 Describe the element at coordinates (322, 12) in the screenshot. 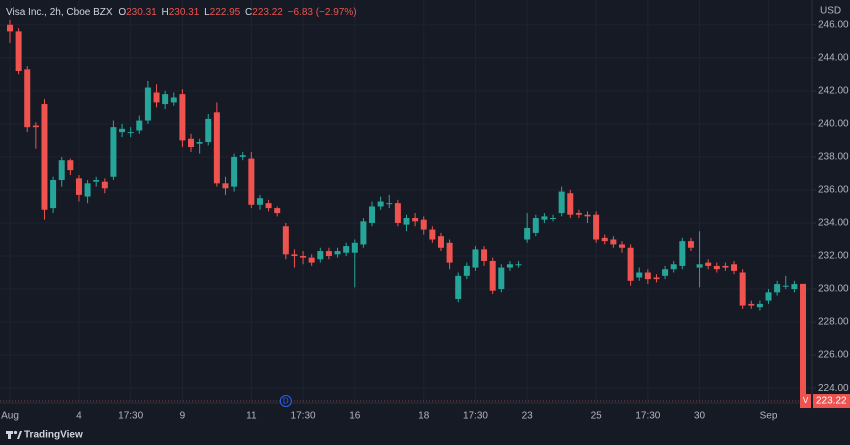

I see `change: −6.83 (−2.97%)` at that location.